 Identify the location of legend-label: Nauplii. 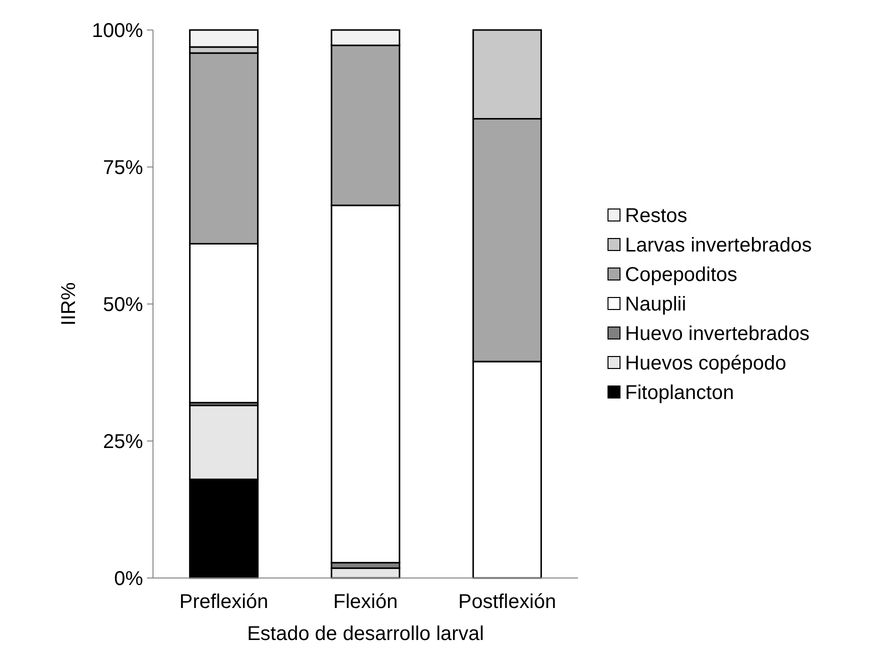
(655, 305).